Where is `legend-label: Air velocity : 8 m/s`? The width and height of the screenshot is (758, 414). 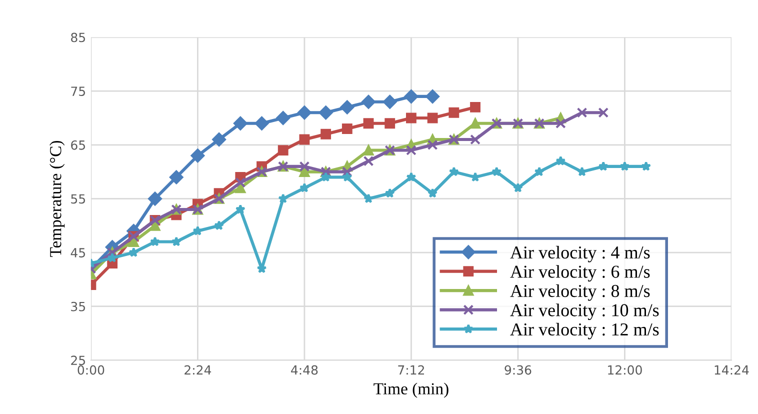 legend-label: Air velocity : 8 m/s is located at coordinates (580, 292).